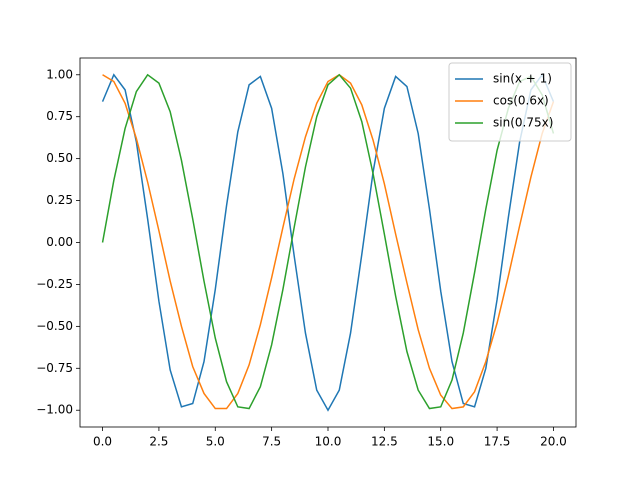 This screenshot has width=640, height=484. Describe the element at coordinates (328, 442) in the screenshot. I see `x-tick-label: 10.0` at that location.